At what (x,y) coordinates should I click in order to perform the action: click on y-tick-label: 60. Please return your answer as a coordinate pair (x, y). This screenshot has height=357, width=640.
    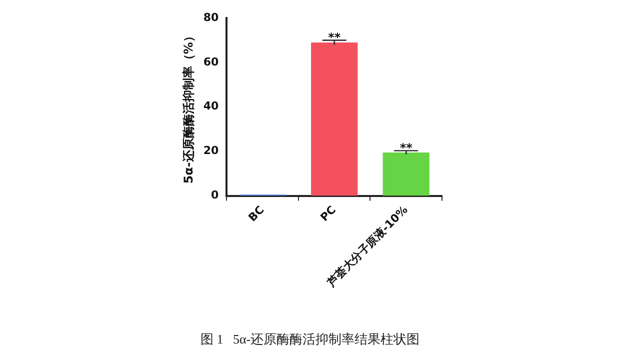
    Looking at the image, I should click on (211, 61).